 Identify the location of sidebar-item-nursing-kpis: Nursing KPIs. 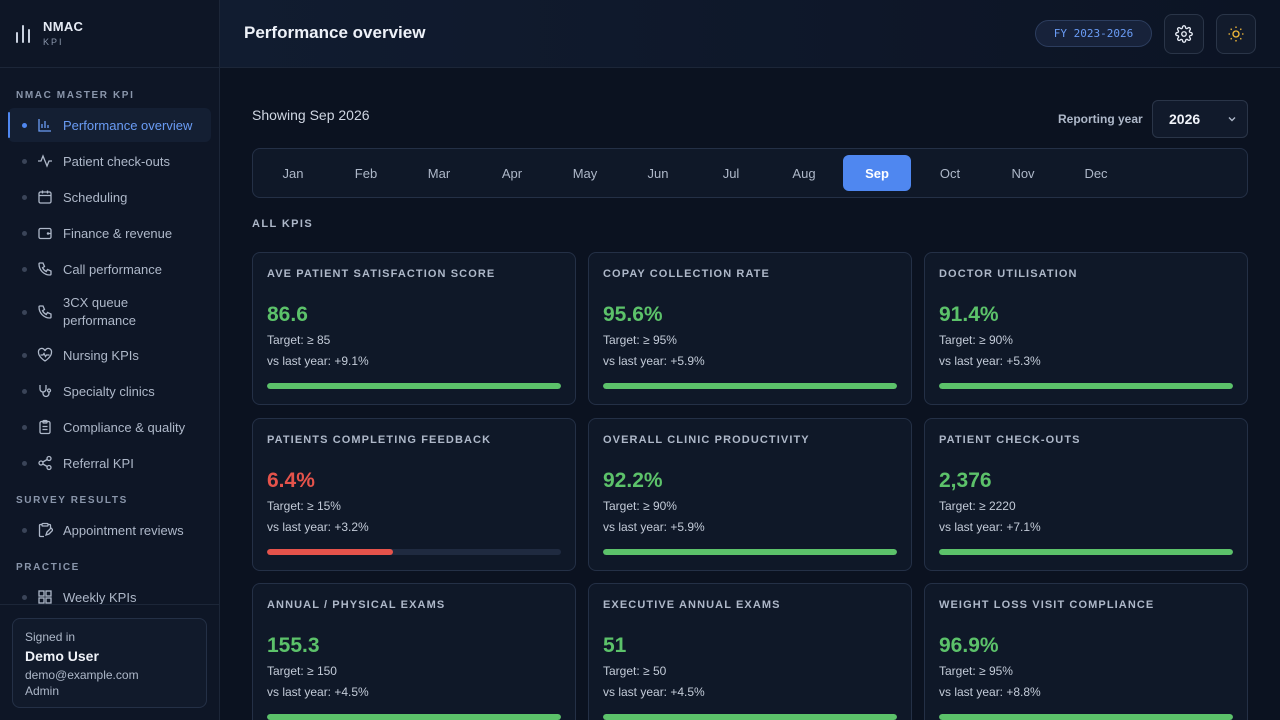
(109, 355).